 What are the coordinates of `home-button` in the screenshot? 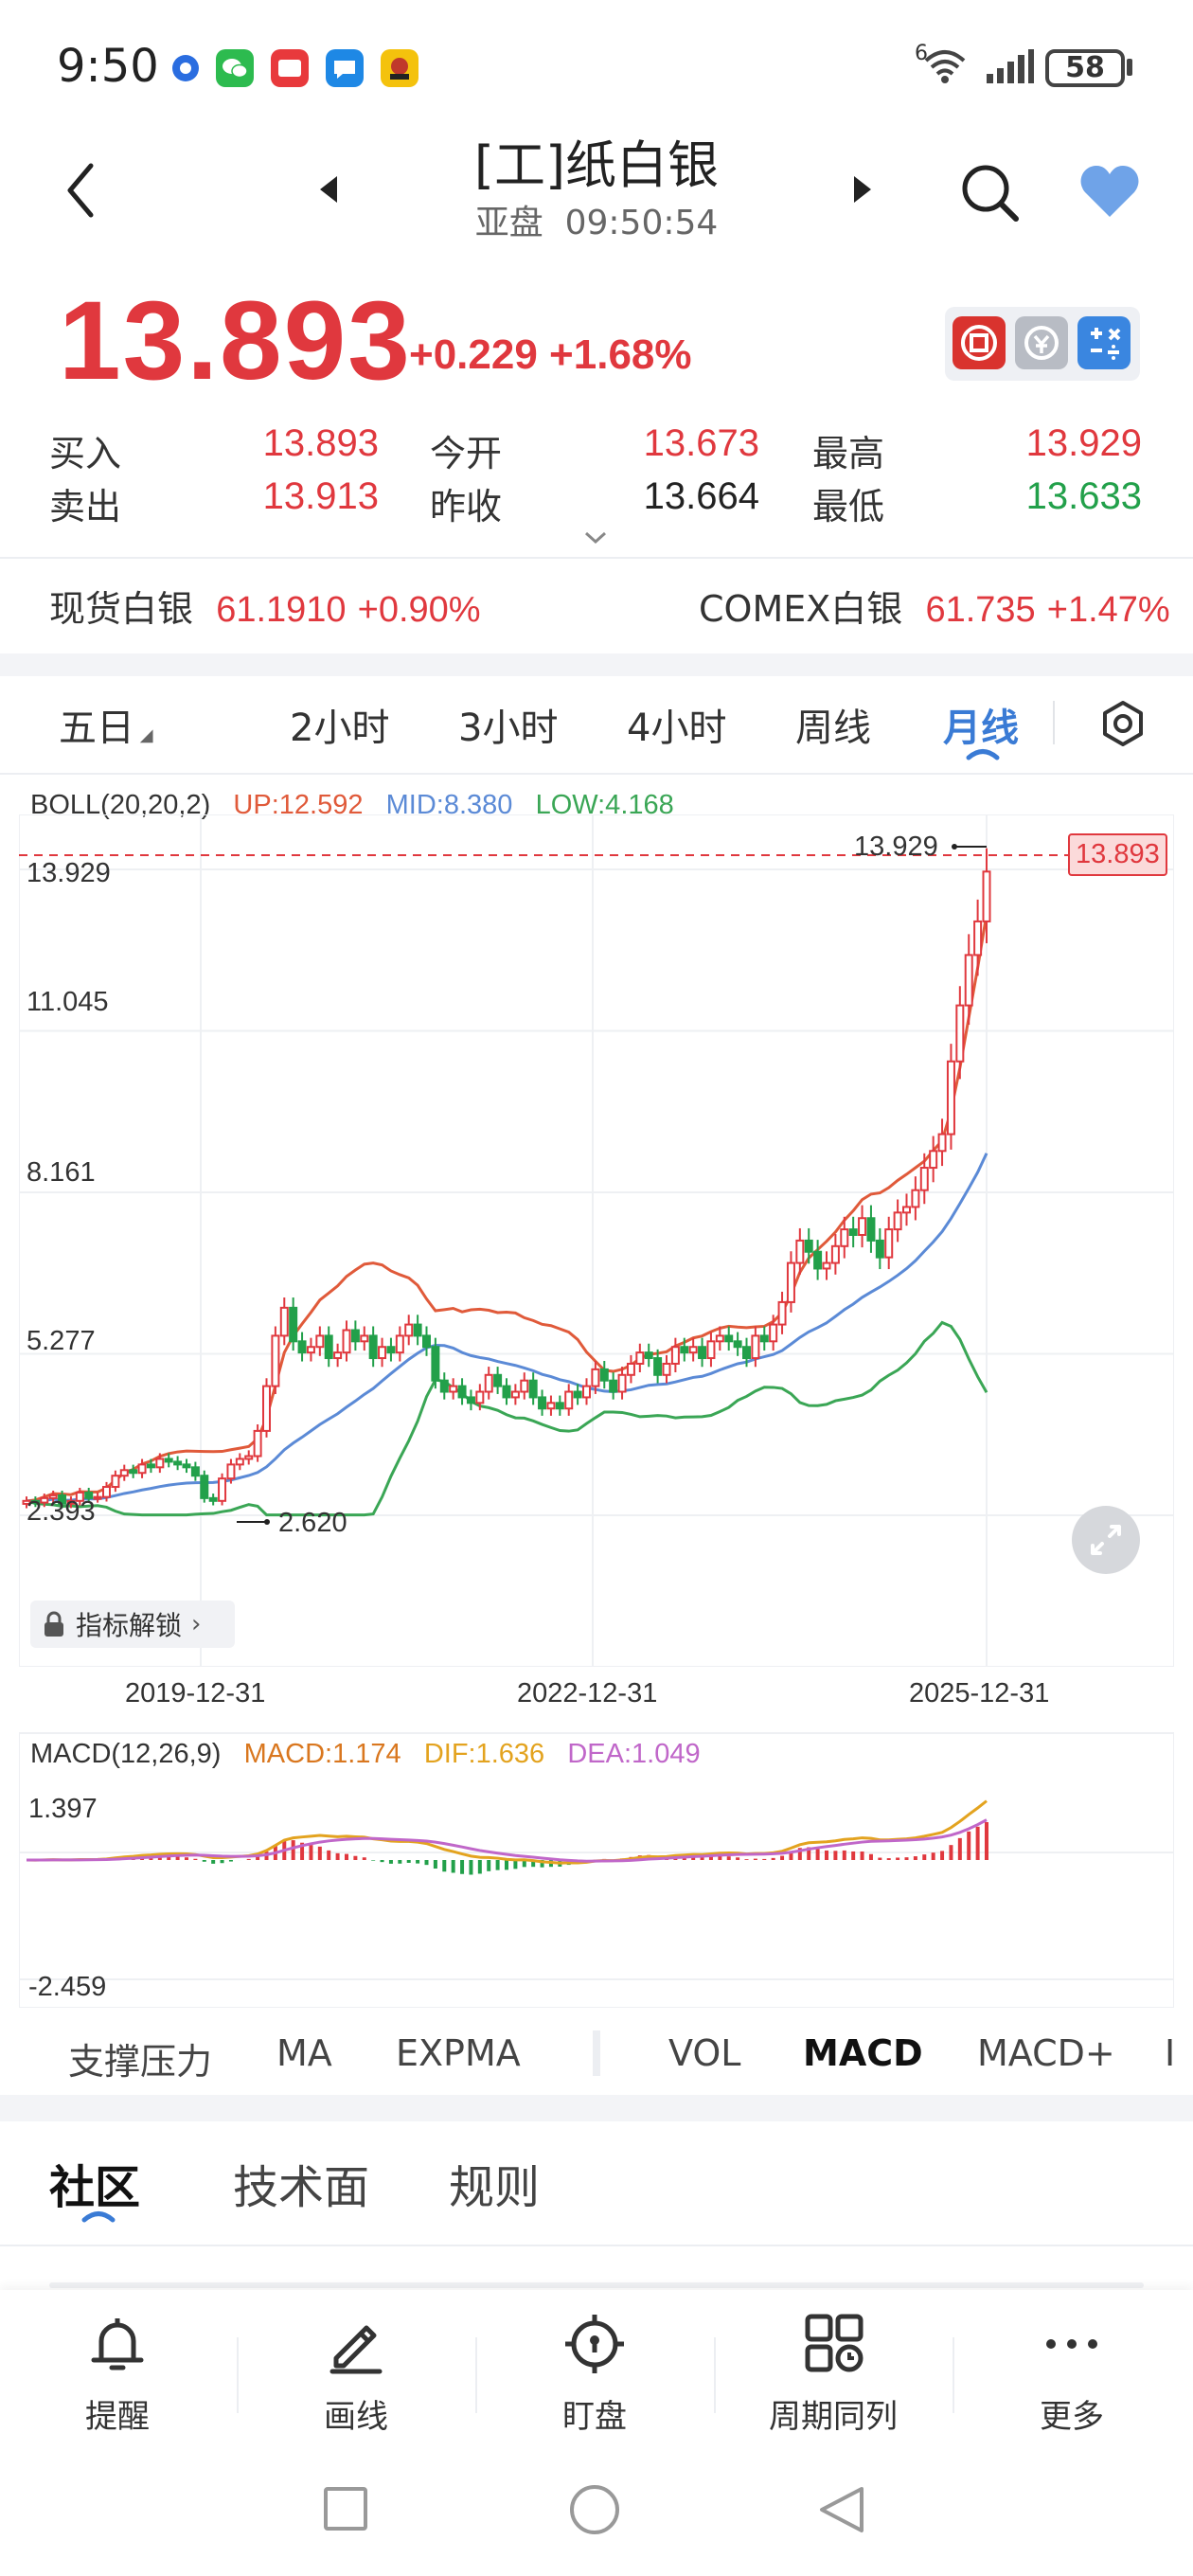 It's located at (594, 2509).